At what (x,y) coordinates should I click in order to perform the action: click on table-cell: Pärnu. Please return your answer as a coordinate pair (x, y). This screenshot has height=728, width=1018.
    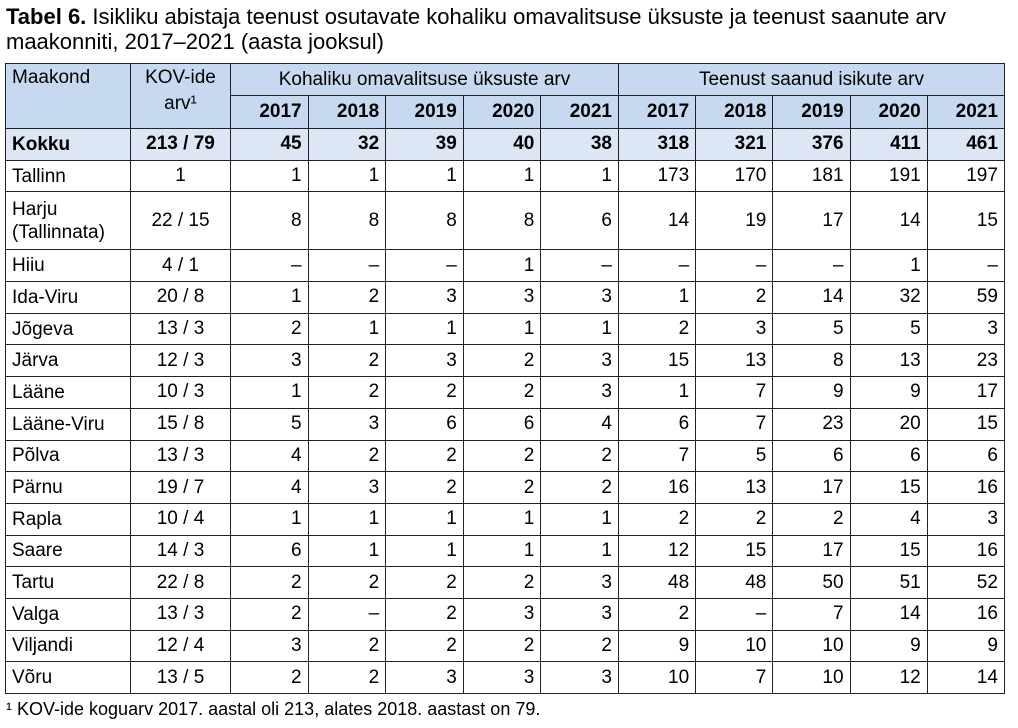
    Looking at the image, I should click on (68, 487).